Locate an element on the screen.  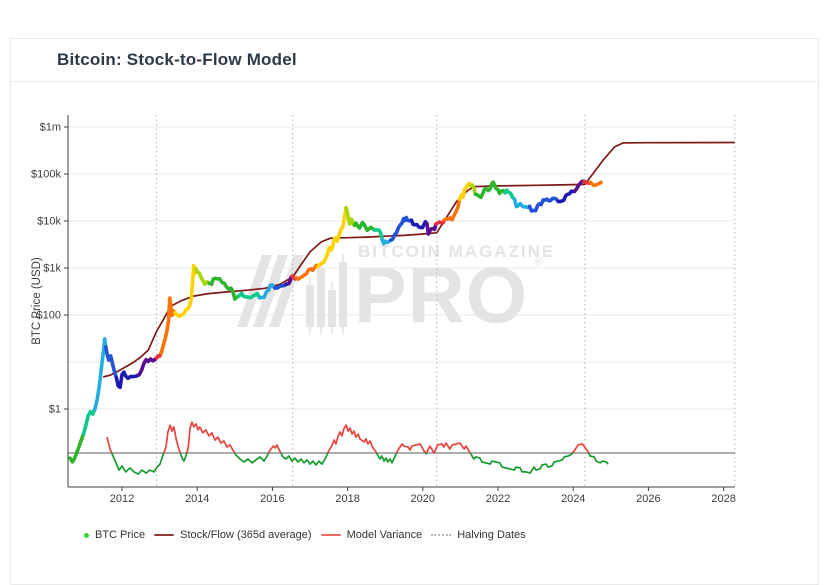
x-tick-label: 2026 is located at coordinates (648, 499).